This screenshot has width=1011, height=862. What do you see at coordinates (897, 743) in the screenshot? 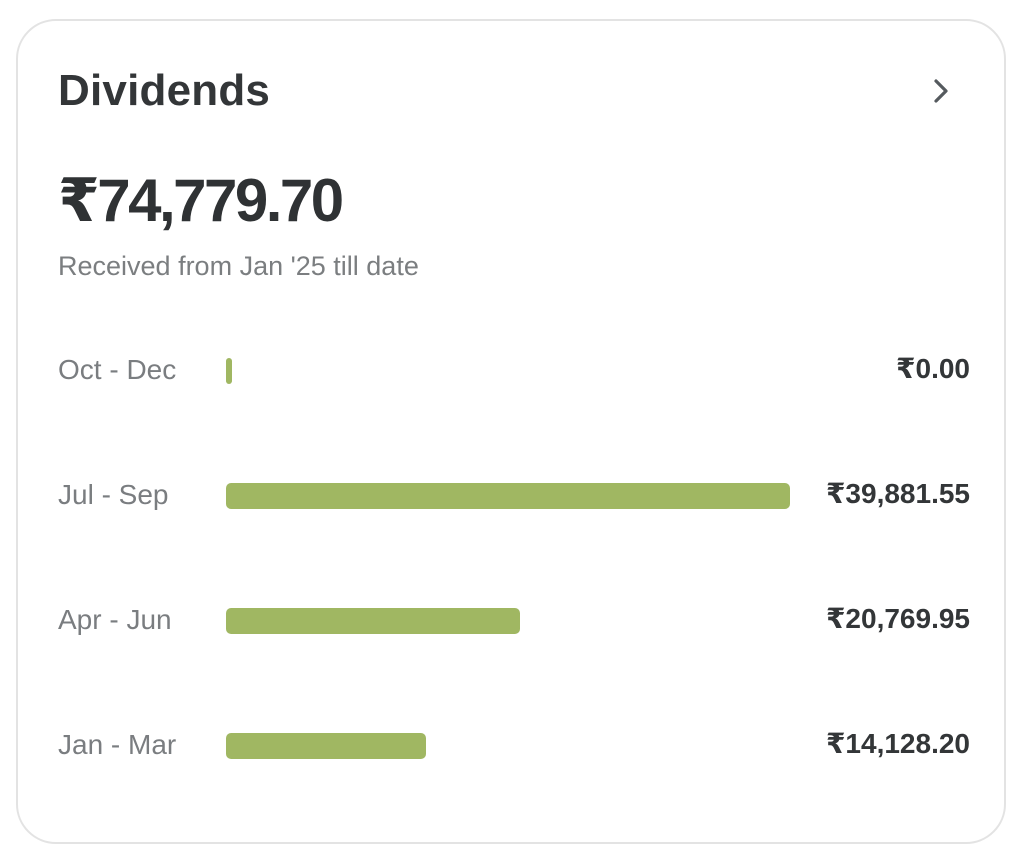
I see `quarter-value: ₹14,128.20` at bounding box center [897, 743].